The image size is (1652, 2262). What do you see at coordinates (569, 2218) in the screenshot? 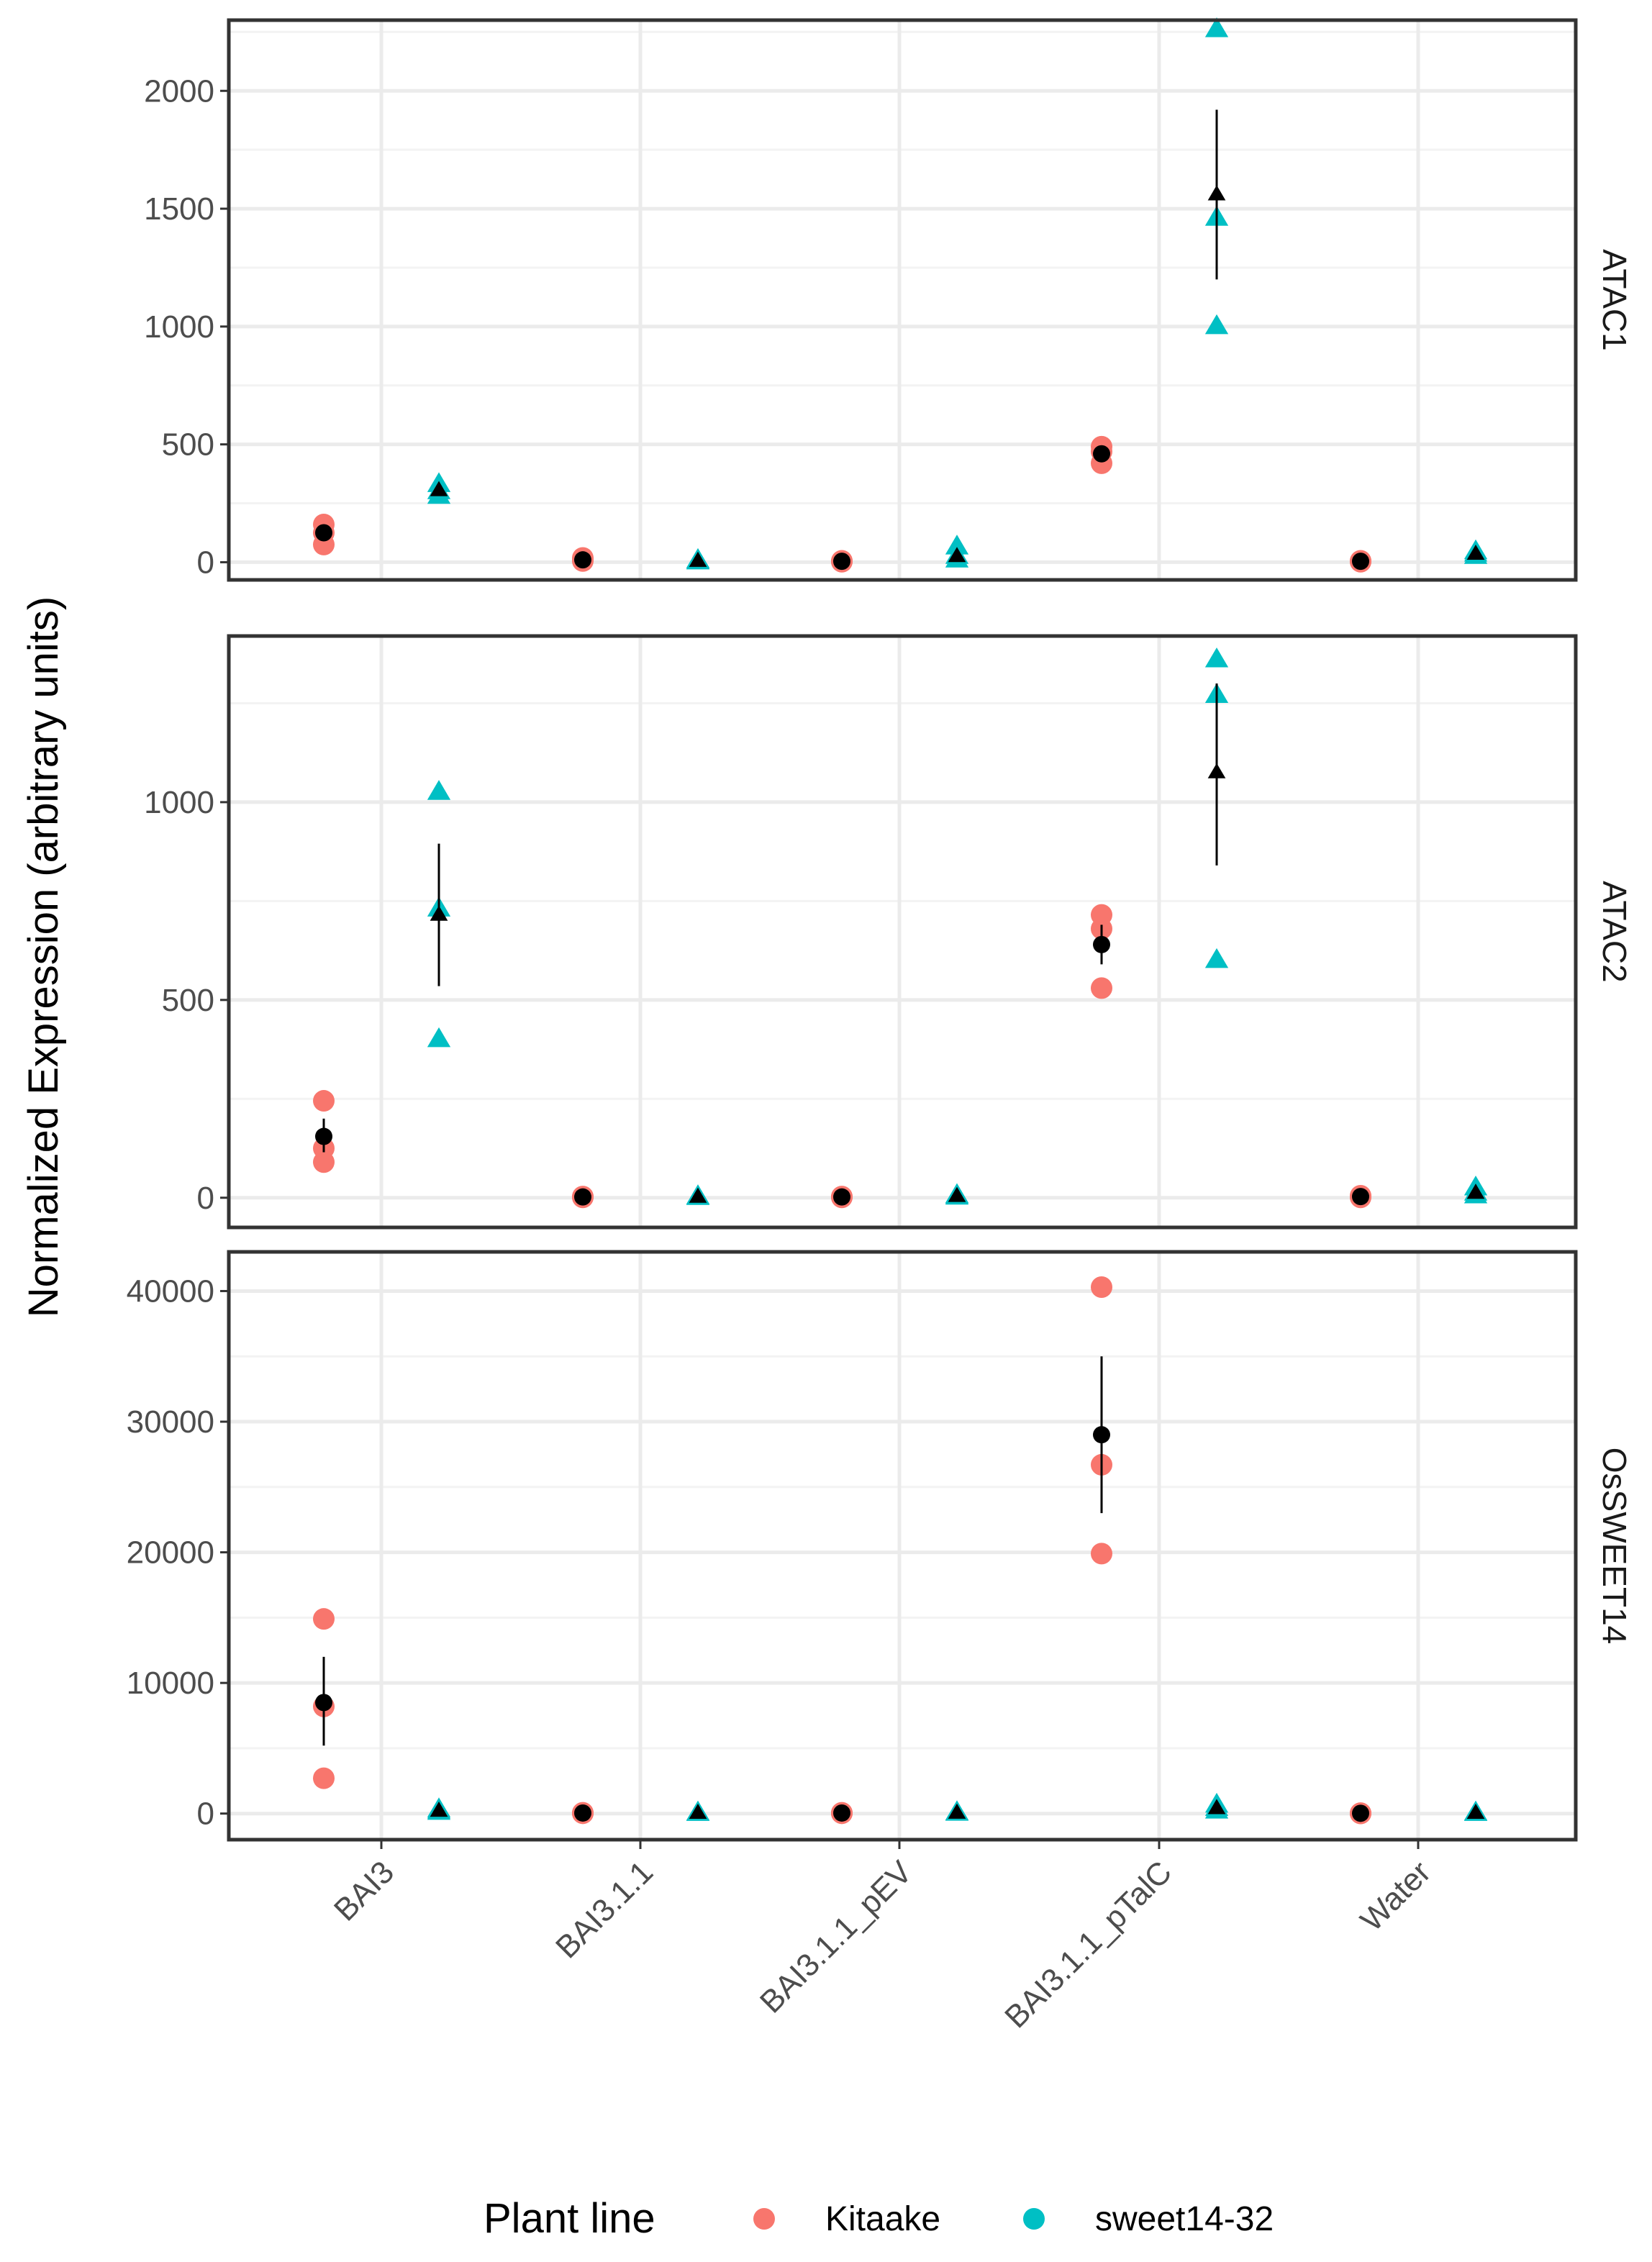
I see `legend-title: Plant line` at bounding box center [569, 2218].